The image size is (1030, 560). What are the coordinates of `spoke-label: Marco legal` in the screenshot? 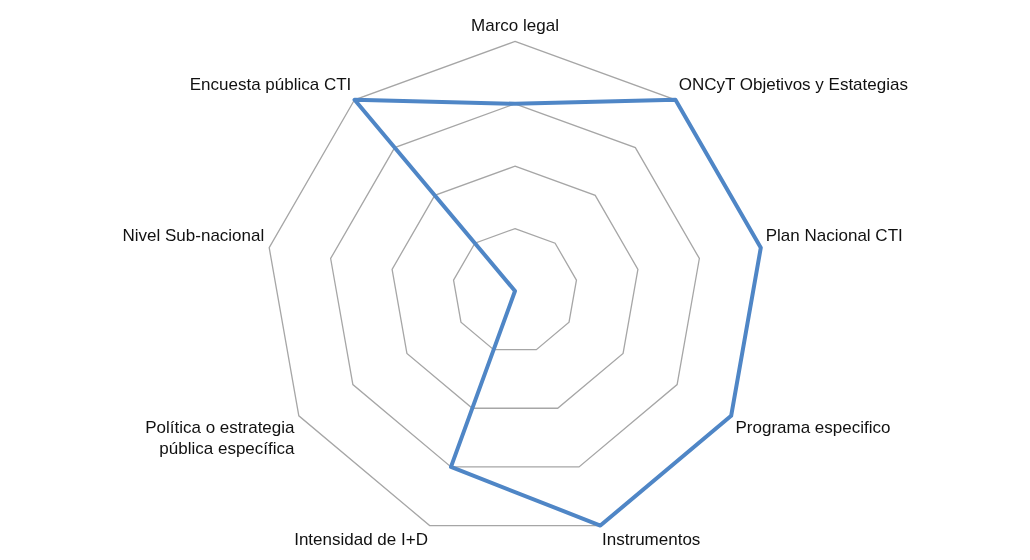 It's located at (515, 25).